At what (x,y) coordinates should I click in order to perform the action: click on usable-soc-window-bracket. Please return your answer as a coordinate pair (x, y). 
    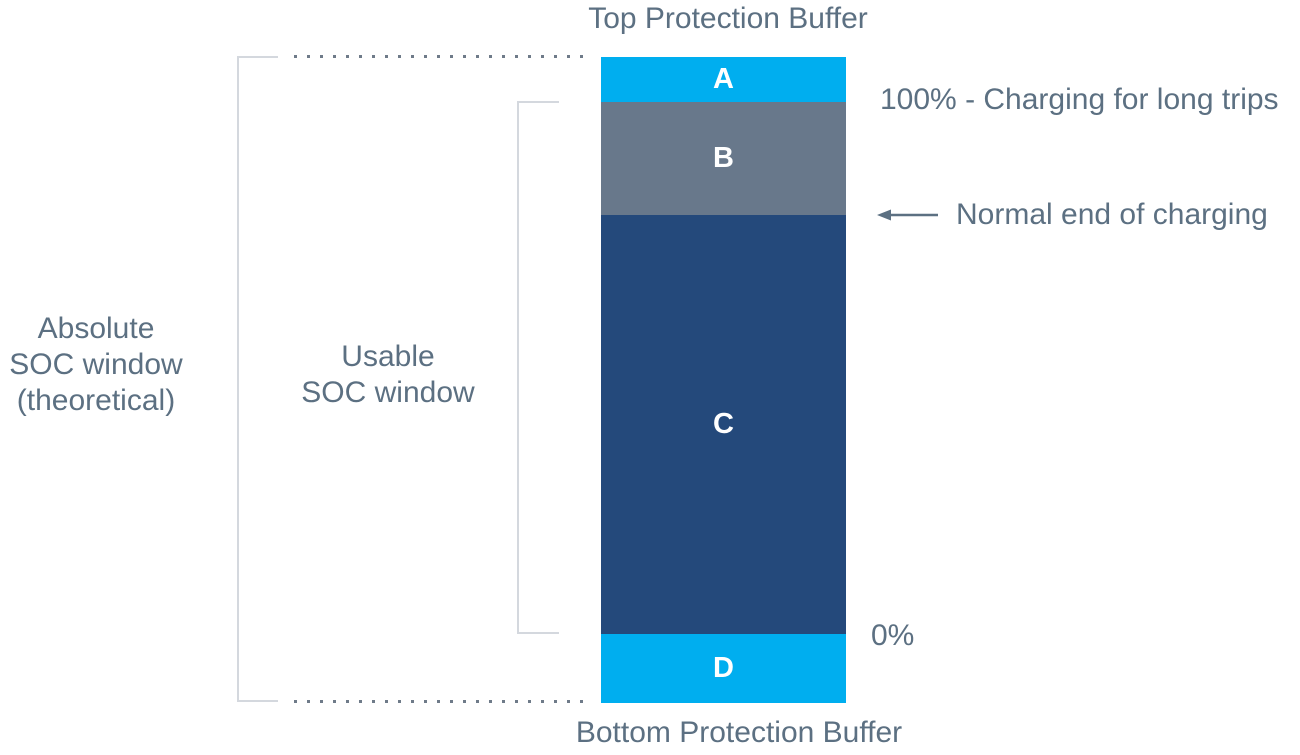
    Looking at the image, I should click on (538, 367).